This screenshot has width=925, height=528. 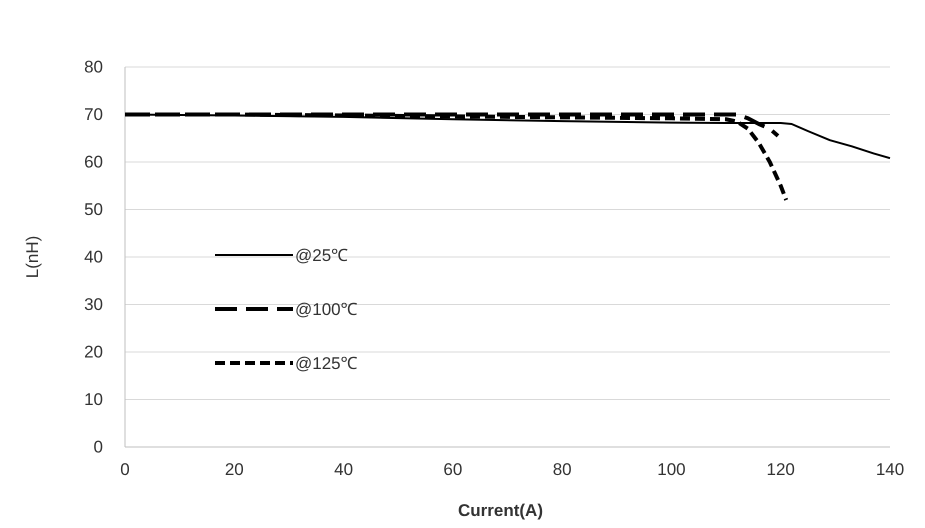 I want to click on x-tick-label: 60, so click(x=452, y=470).